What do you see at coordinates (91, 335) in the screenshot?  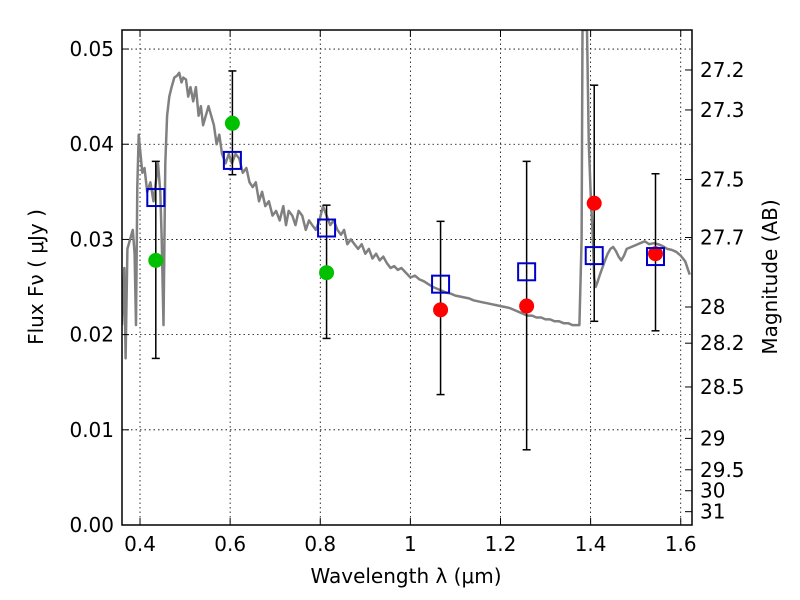 I see `y-tick-label: 0.02` at bounding box center [91, 335].